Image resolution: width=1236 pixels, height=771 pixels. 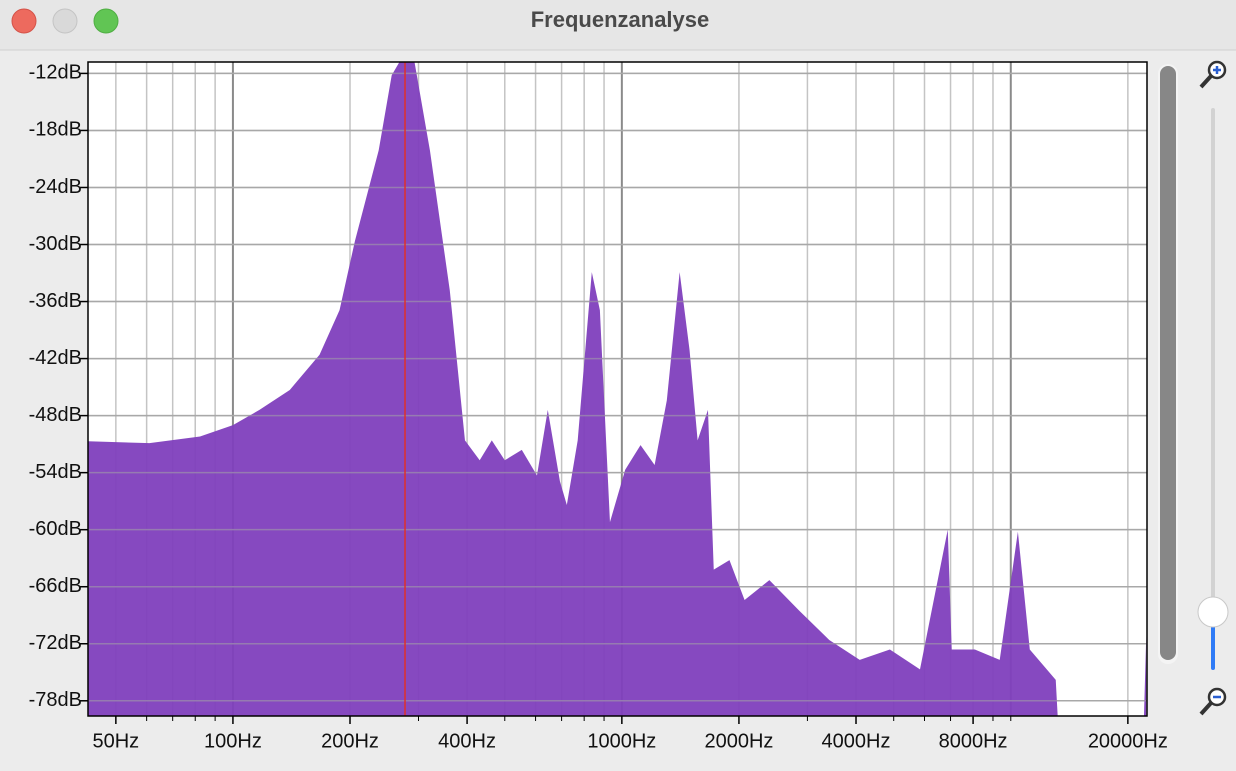 What do you see at coordinates (856, 741) in the screenshot?
I see `x-tick-label: 4000Hz` at bounding box center [856, 741].